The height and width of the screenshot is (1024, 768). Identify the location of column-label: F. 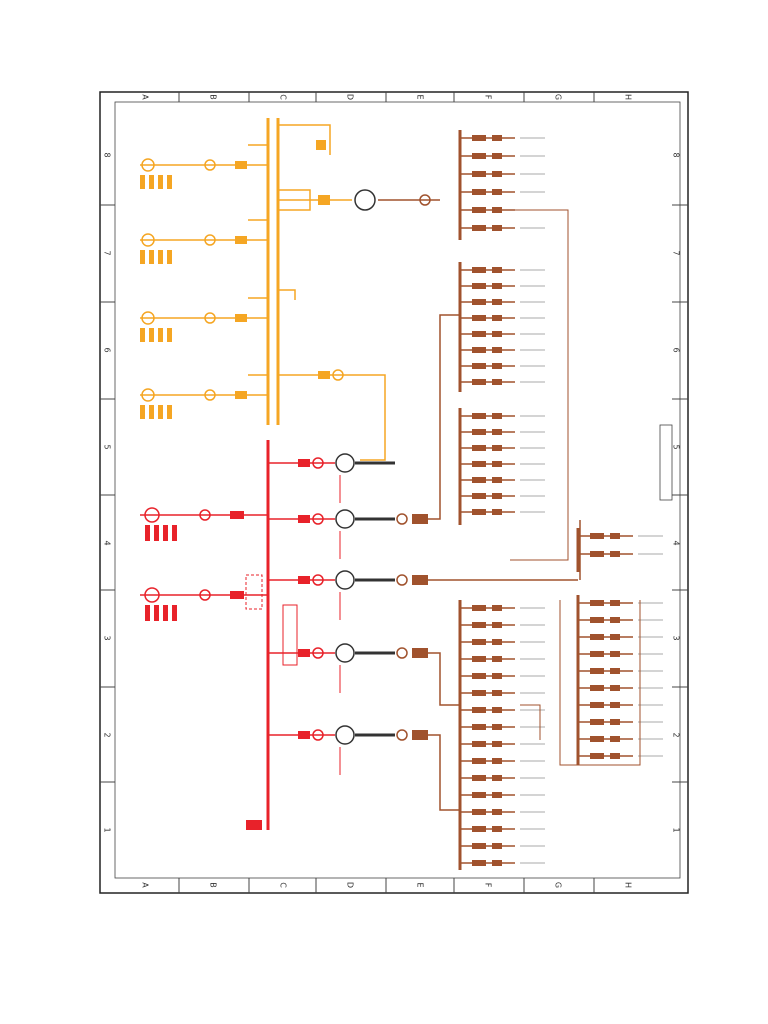
(488, 885).